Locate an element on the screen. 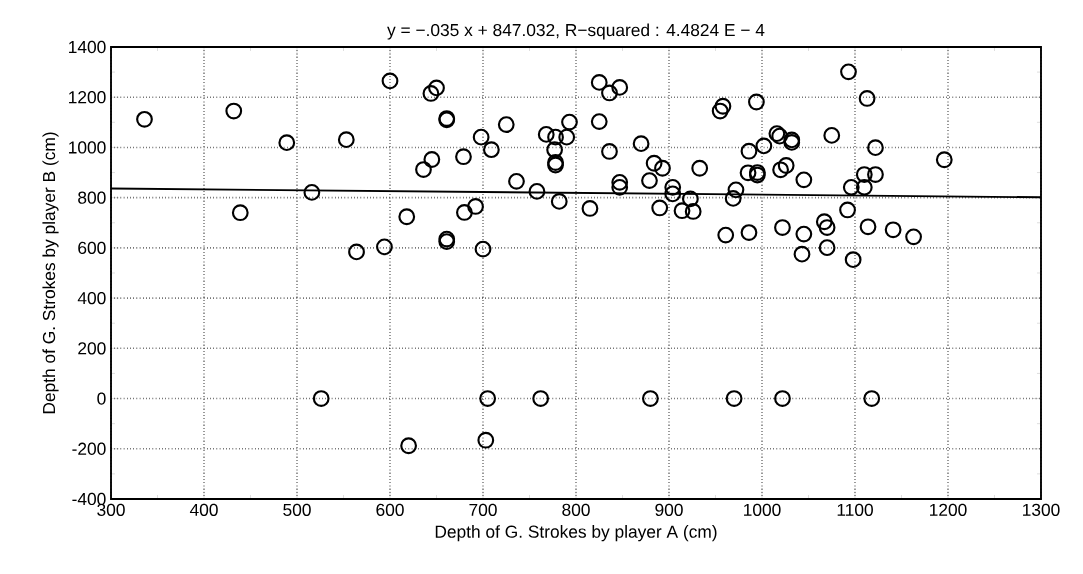  x-tick-label: 900 is located at coordinates (669, 509).